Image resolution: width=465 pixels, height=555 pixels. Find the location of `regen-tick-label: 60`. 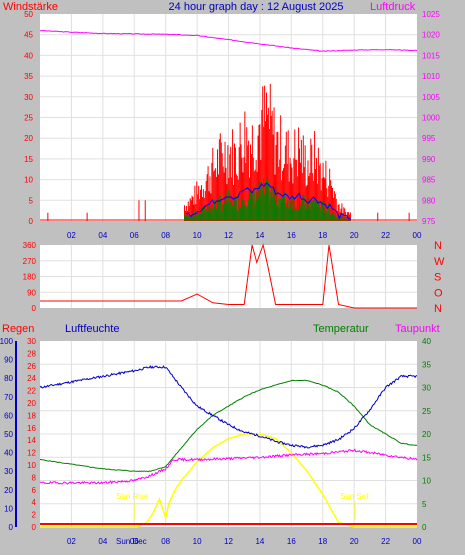

regen-tick-label: 60 is located at coordinates (8, 415).